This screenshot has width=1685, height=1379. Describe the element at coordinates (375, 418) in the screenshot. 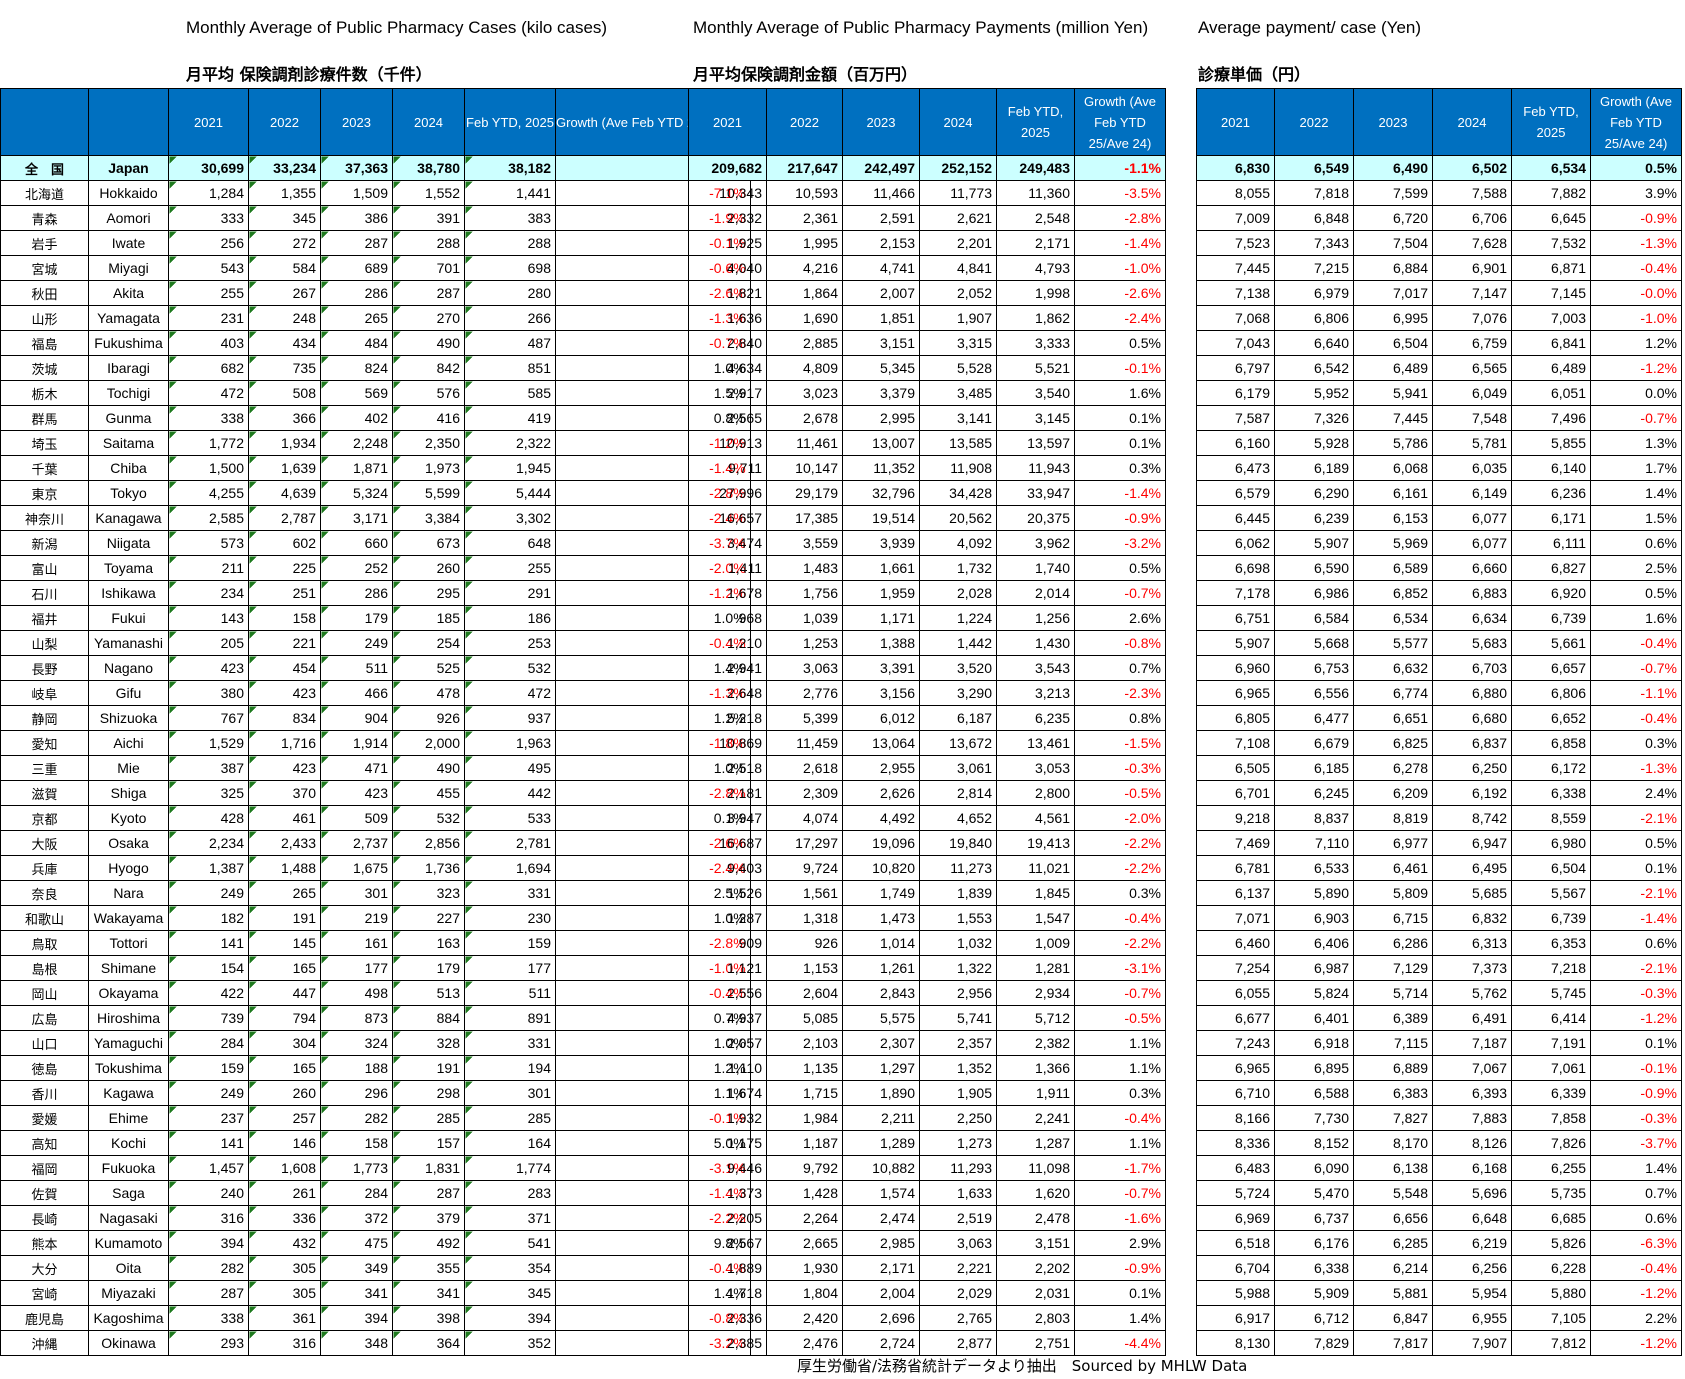

I see `table-row: 群馬 Gunma 338 366 402 416 419 0.8%` at that location.